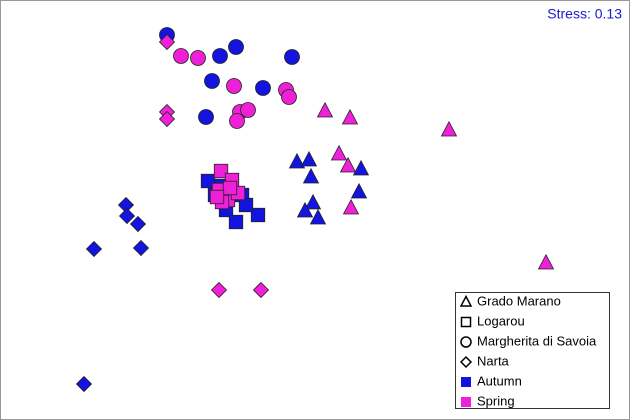 The width and height of the screenshot is (630, 420). What do you see at coordinates (537, 340) in the screenshot?
I see `legend-label: Margherita di Savoia` at bounding box center [537, 340].